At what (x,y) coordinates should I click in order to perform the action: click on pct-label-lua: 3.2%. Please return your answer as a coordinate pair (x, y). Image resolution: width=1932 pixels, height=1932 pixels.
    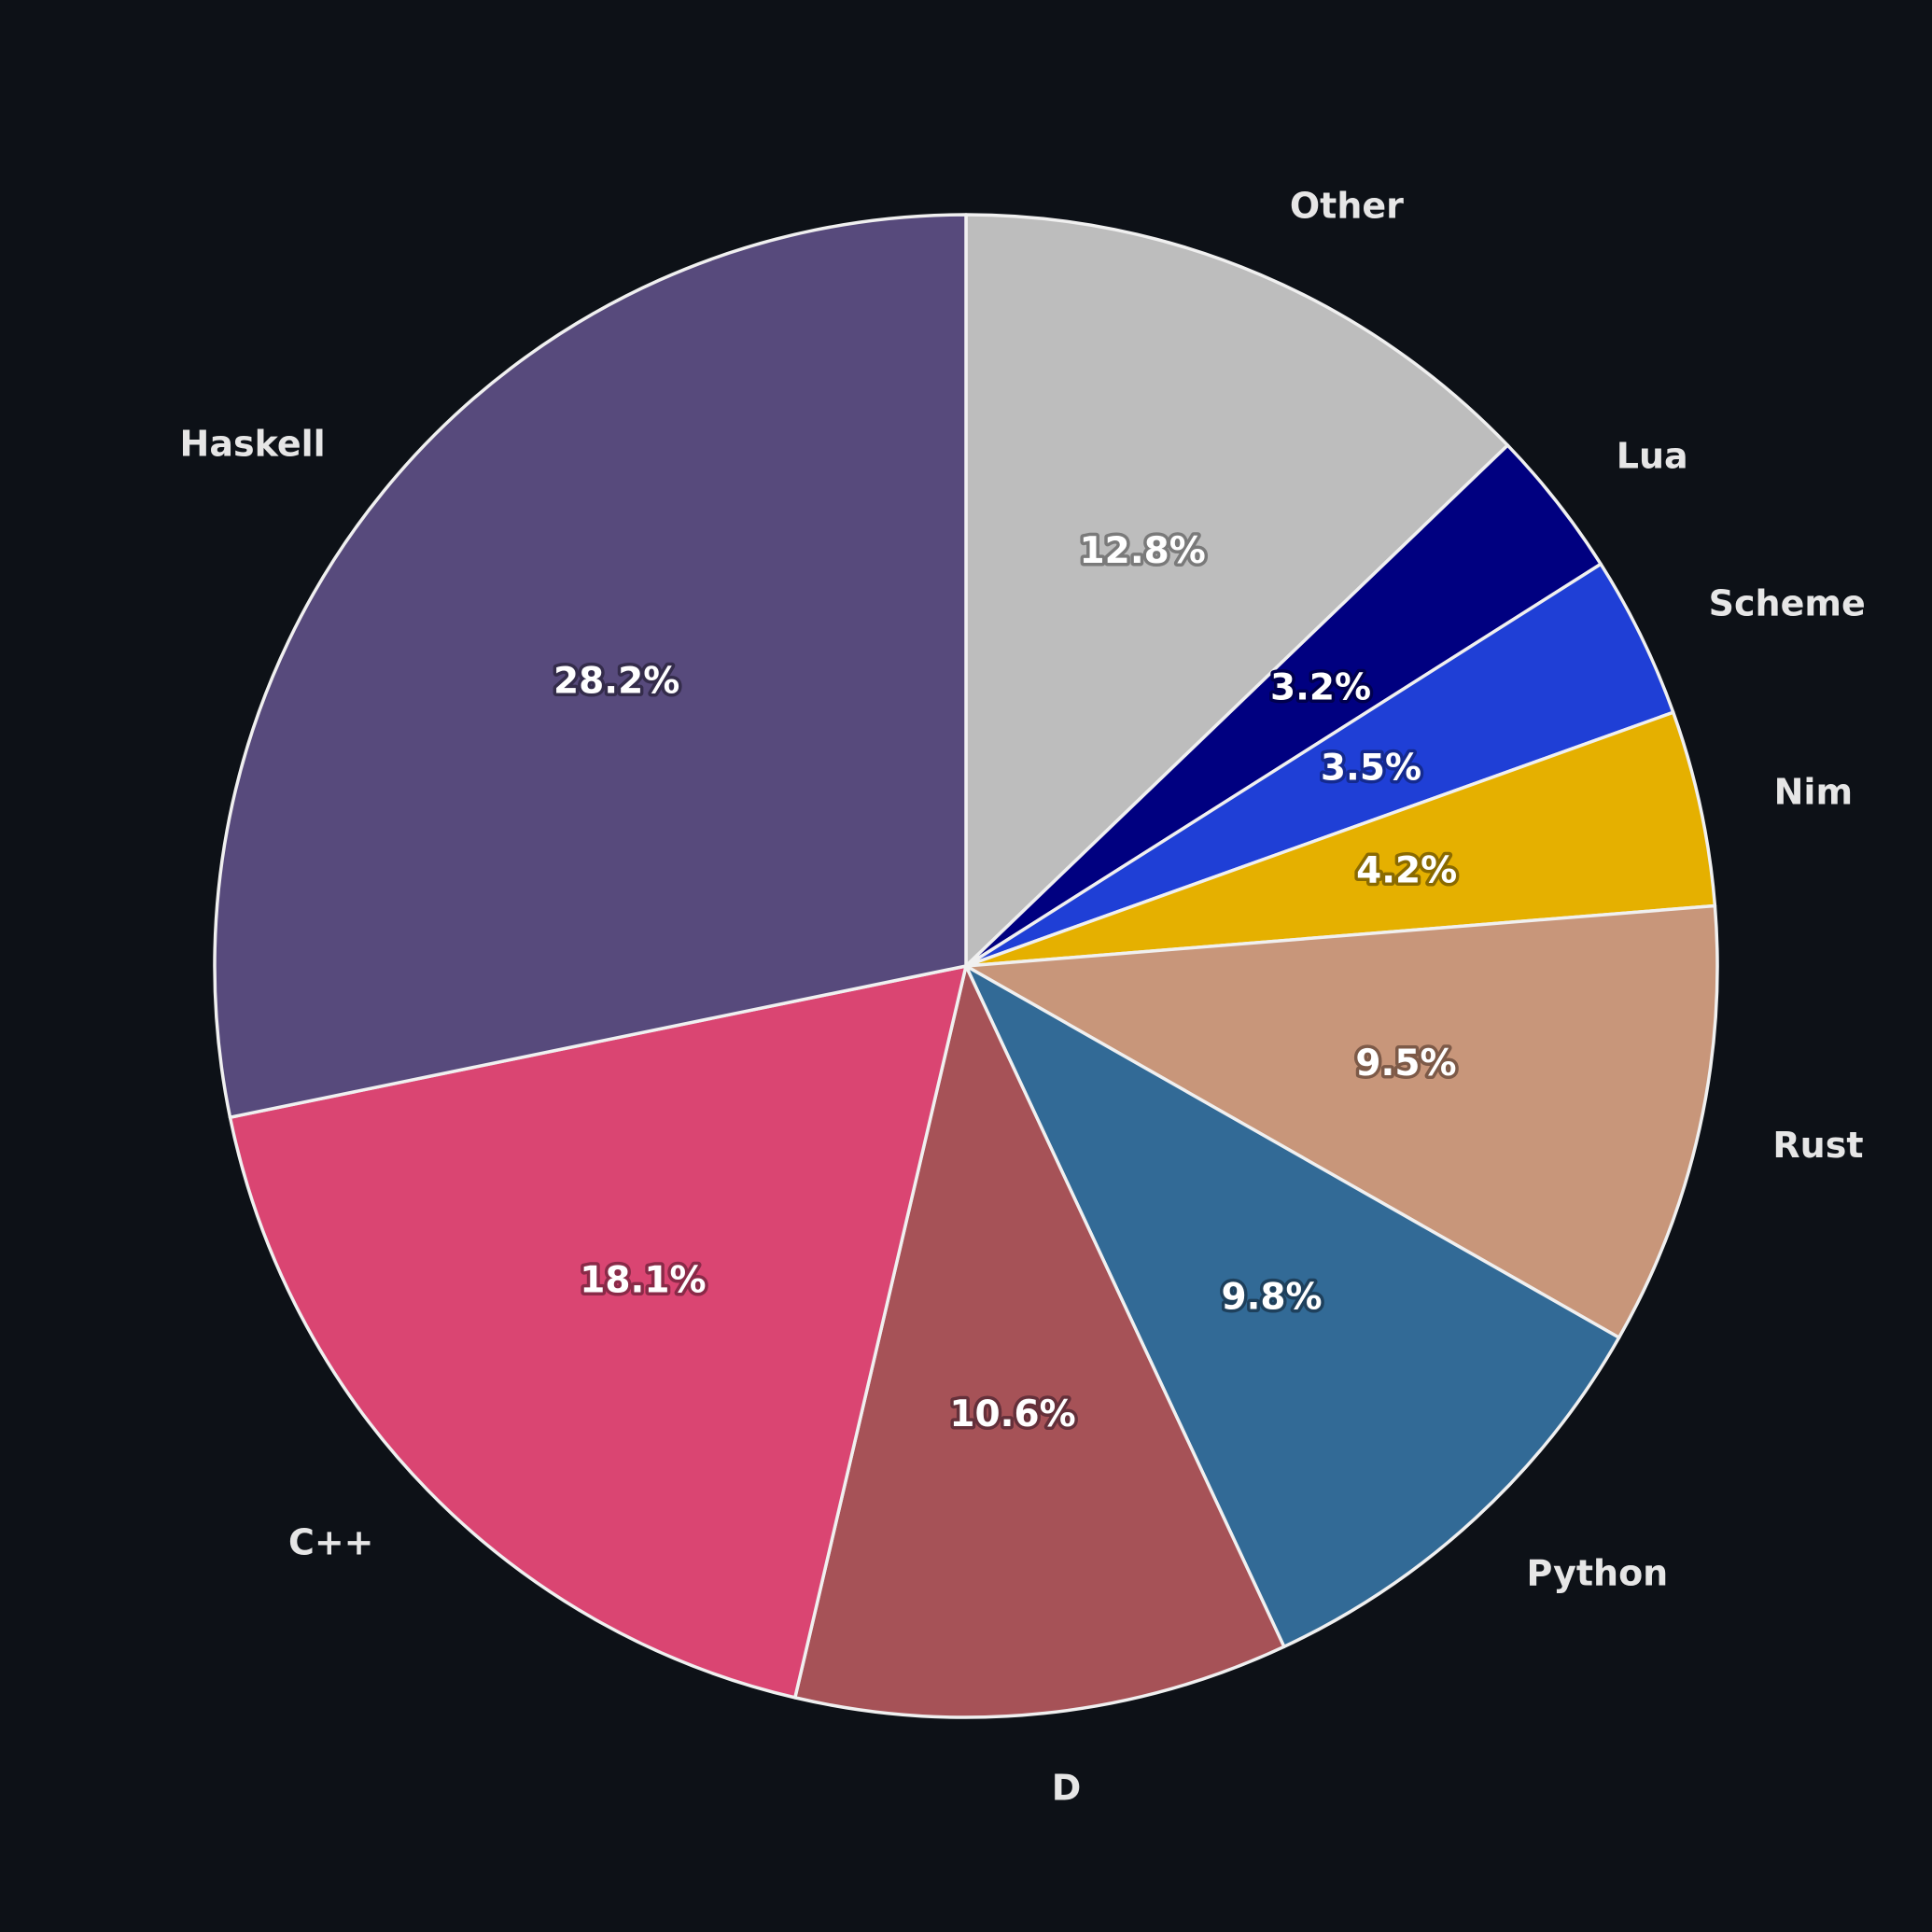
    Looking at the image, I should click on (1320, 687).